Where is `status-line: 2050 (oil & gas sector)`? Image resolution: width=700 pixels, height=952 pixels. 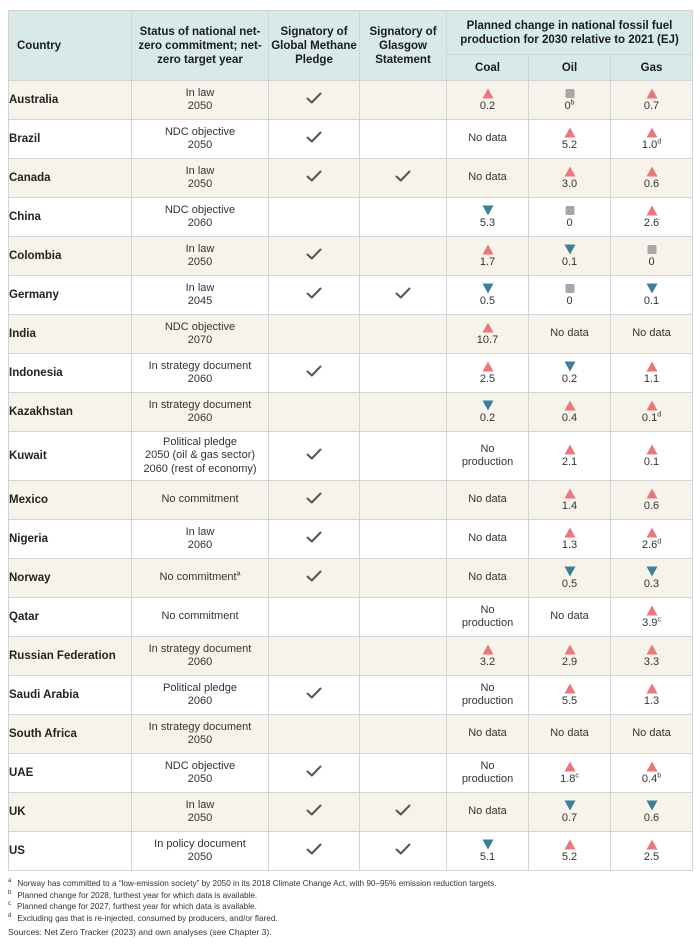
status-line: 2050 (oil & gas sector) is located at coordinates (200, 456).